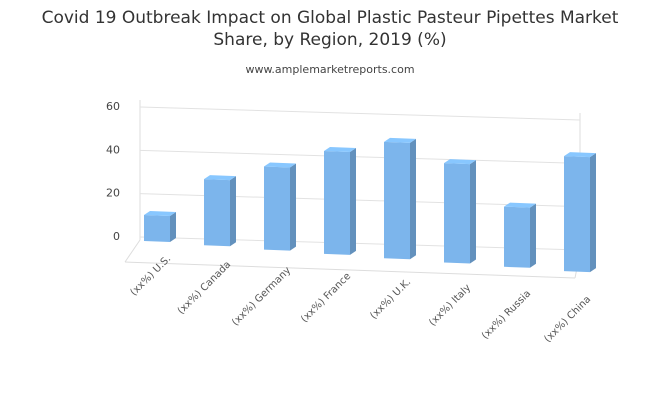  What do you see at coordinates (567, 319) in the screenshot?
I see `x-tick-label: (xx%) China` at bounding box center [567, 319].